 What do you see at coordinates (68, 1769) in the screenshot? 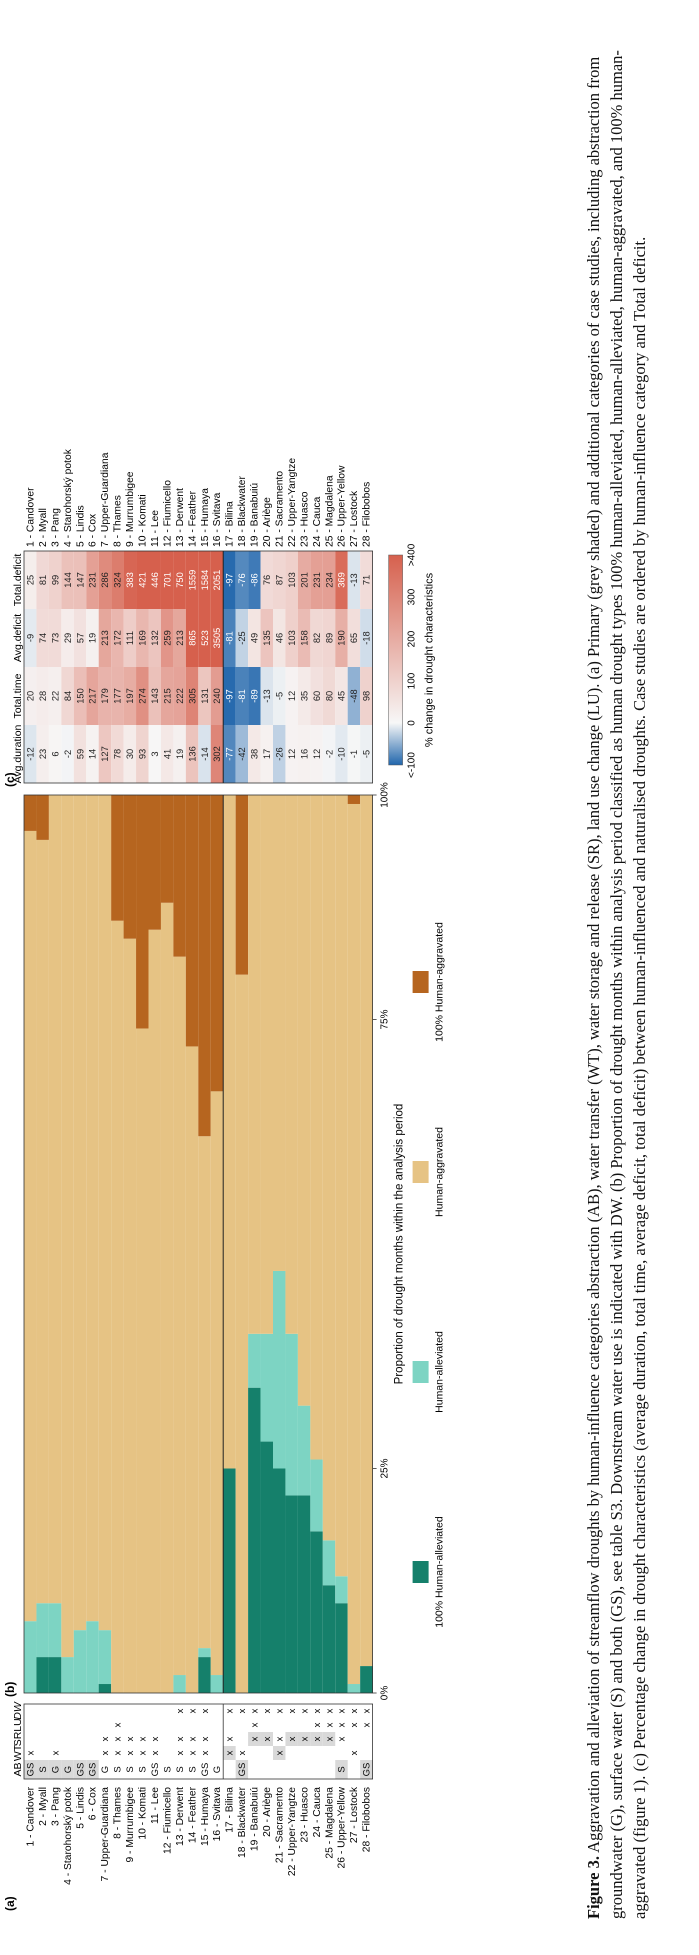
I see `cell-ab-4: G` at bounding box center [68, 1769].